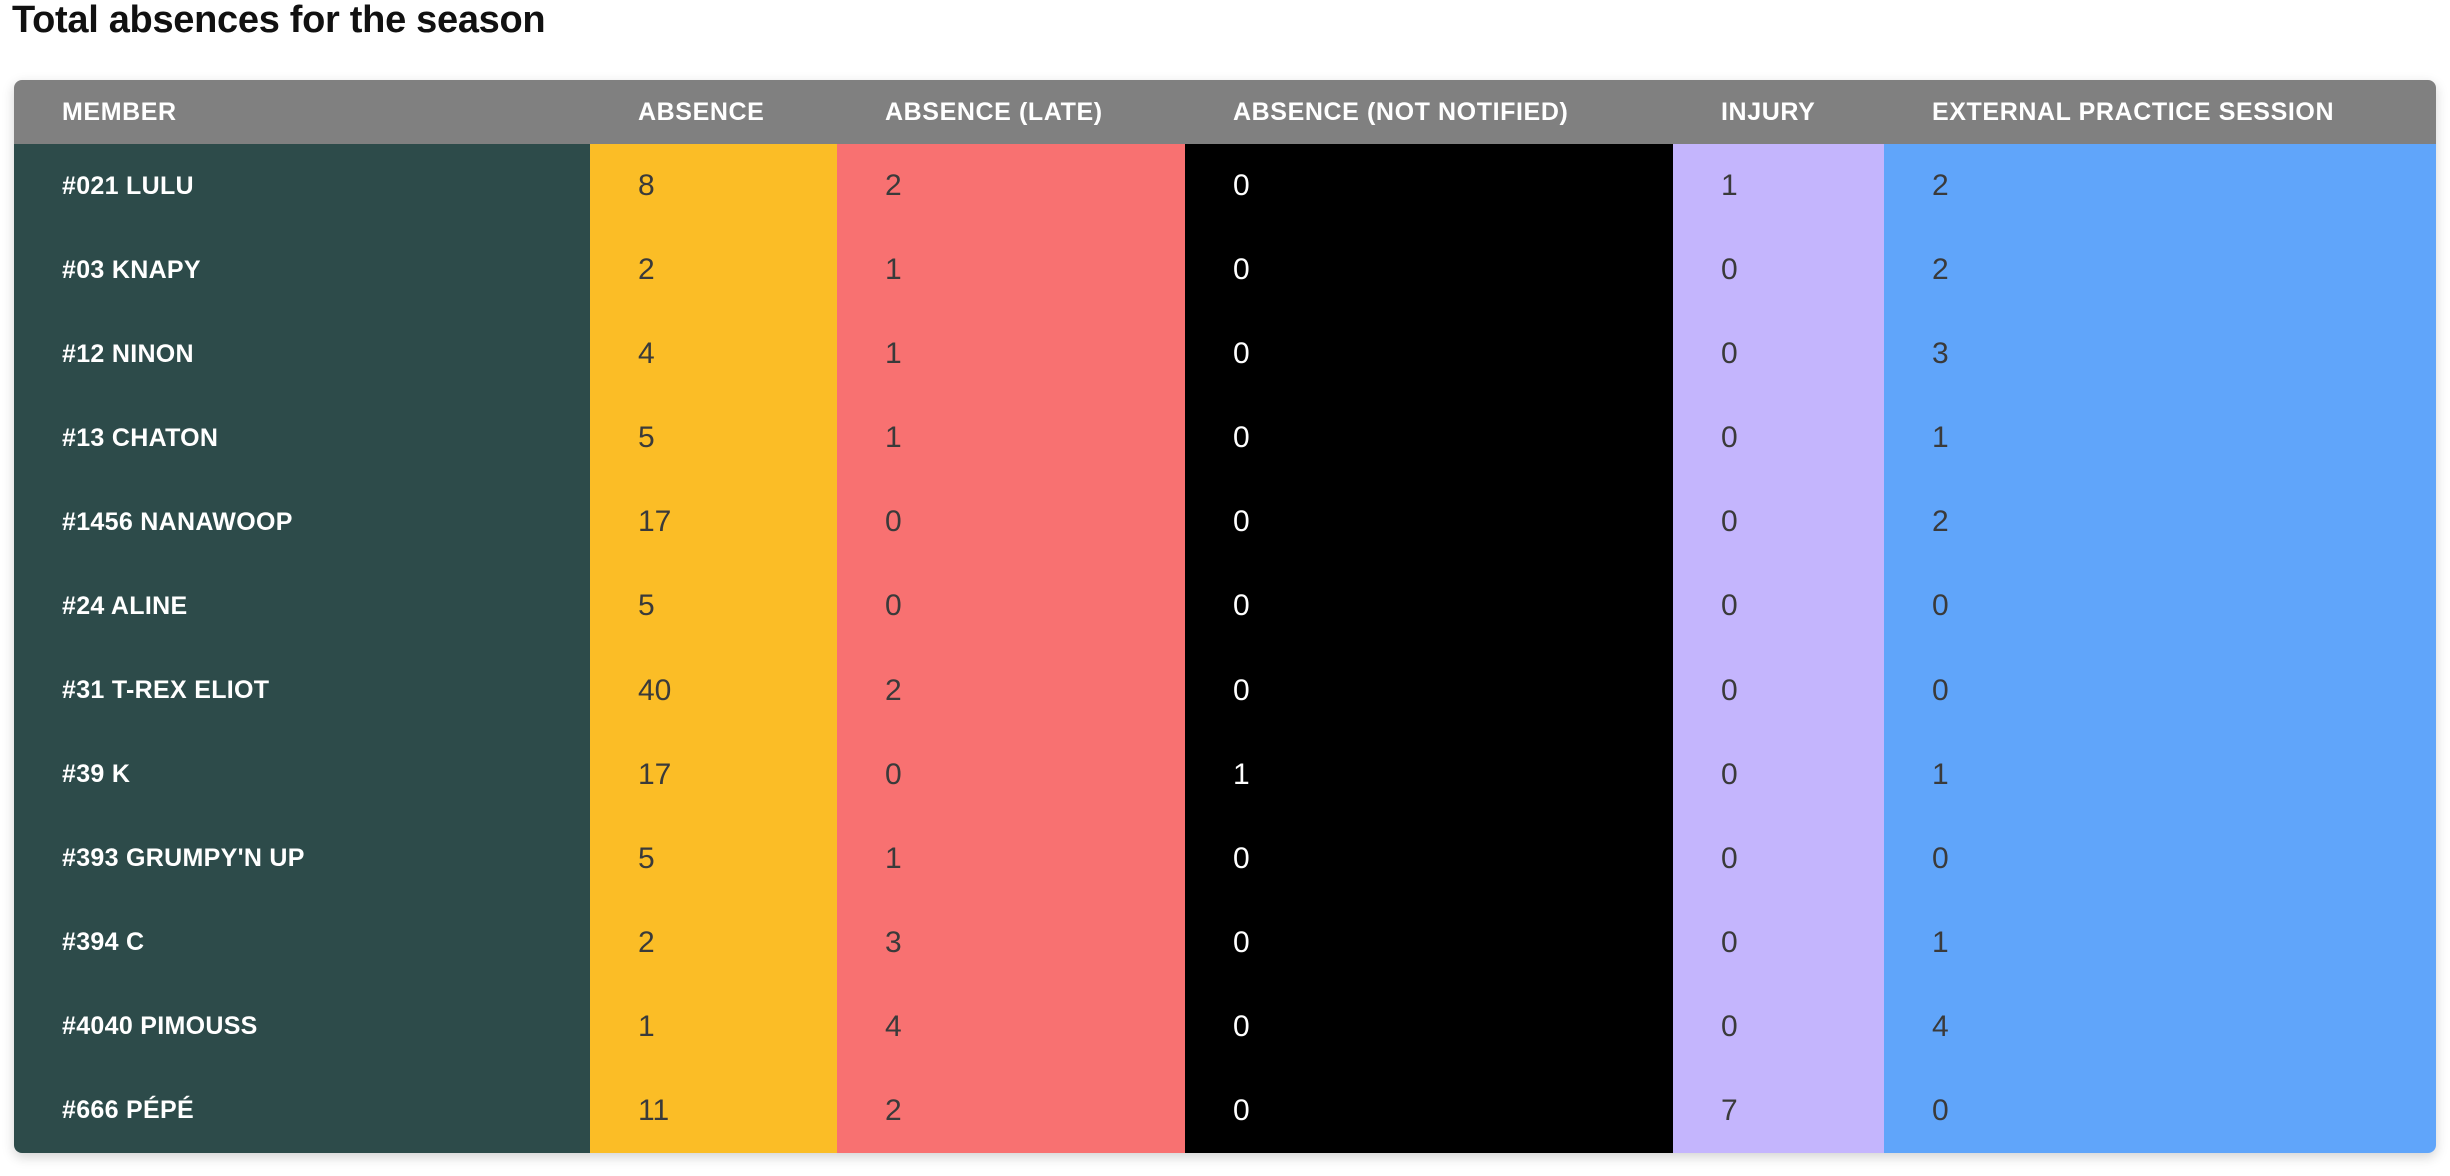 The height and width of the screenshot is (1176, 2450). I want to click on table-row: #39 K 17 0 1 0 1, so click(1225, 774).